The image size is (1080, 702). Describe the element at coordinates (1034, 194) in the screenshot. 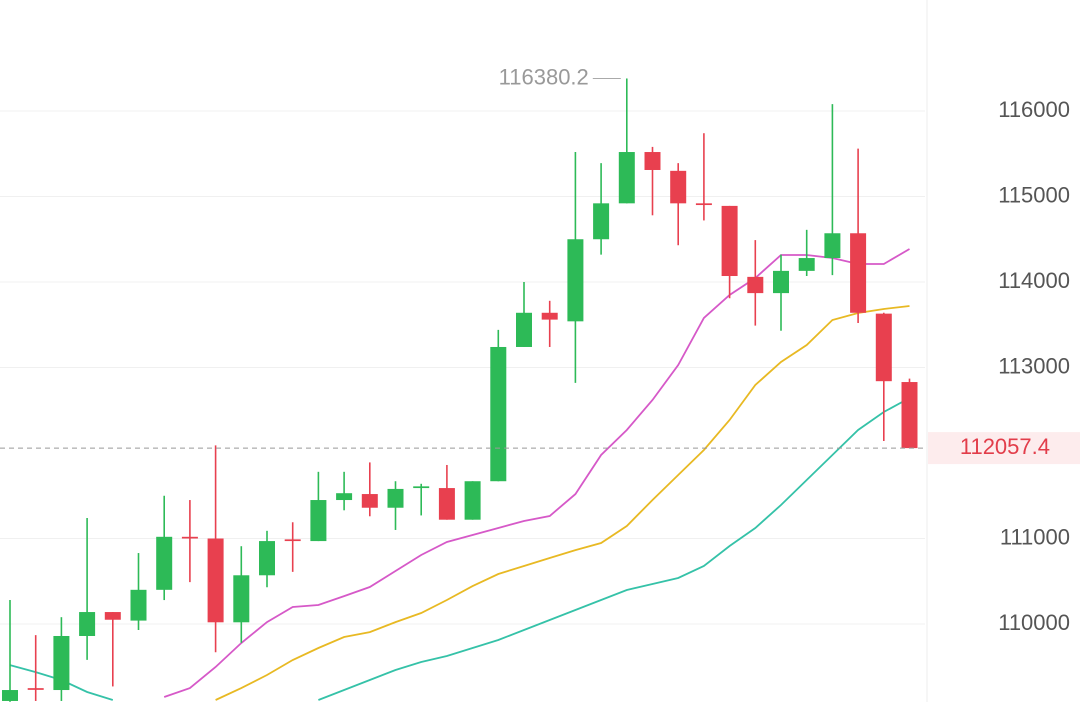

I see `y-tick-label: 115000` at that location.